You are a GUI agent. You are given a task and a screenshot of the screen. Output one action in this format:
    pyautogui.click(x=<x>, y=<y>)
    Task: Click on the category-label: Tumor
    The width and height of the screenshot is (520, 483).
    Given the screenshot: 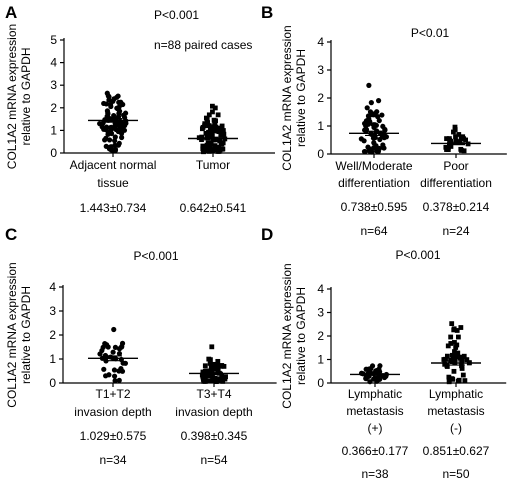 What is the action you would take?
    pyautogui.click(x=213, y=165)
    